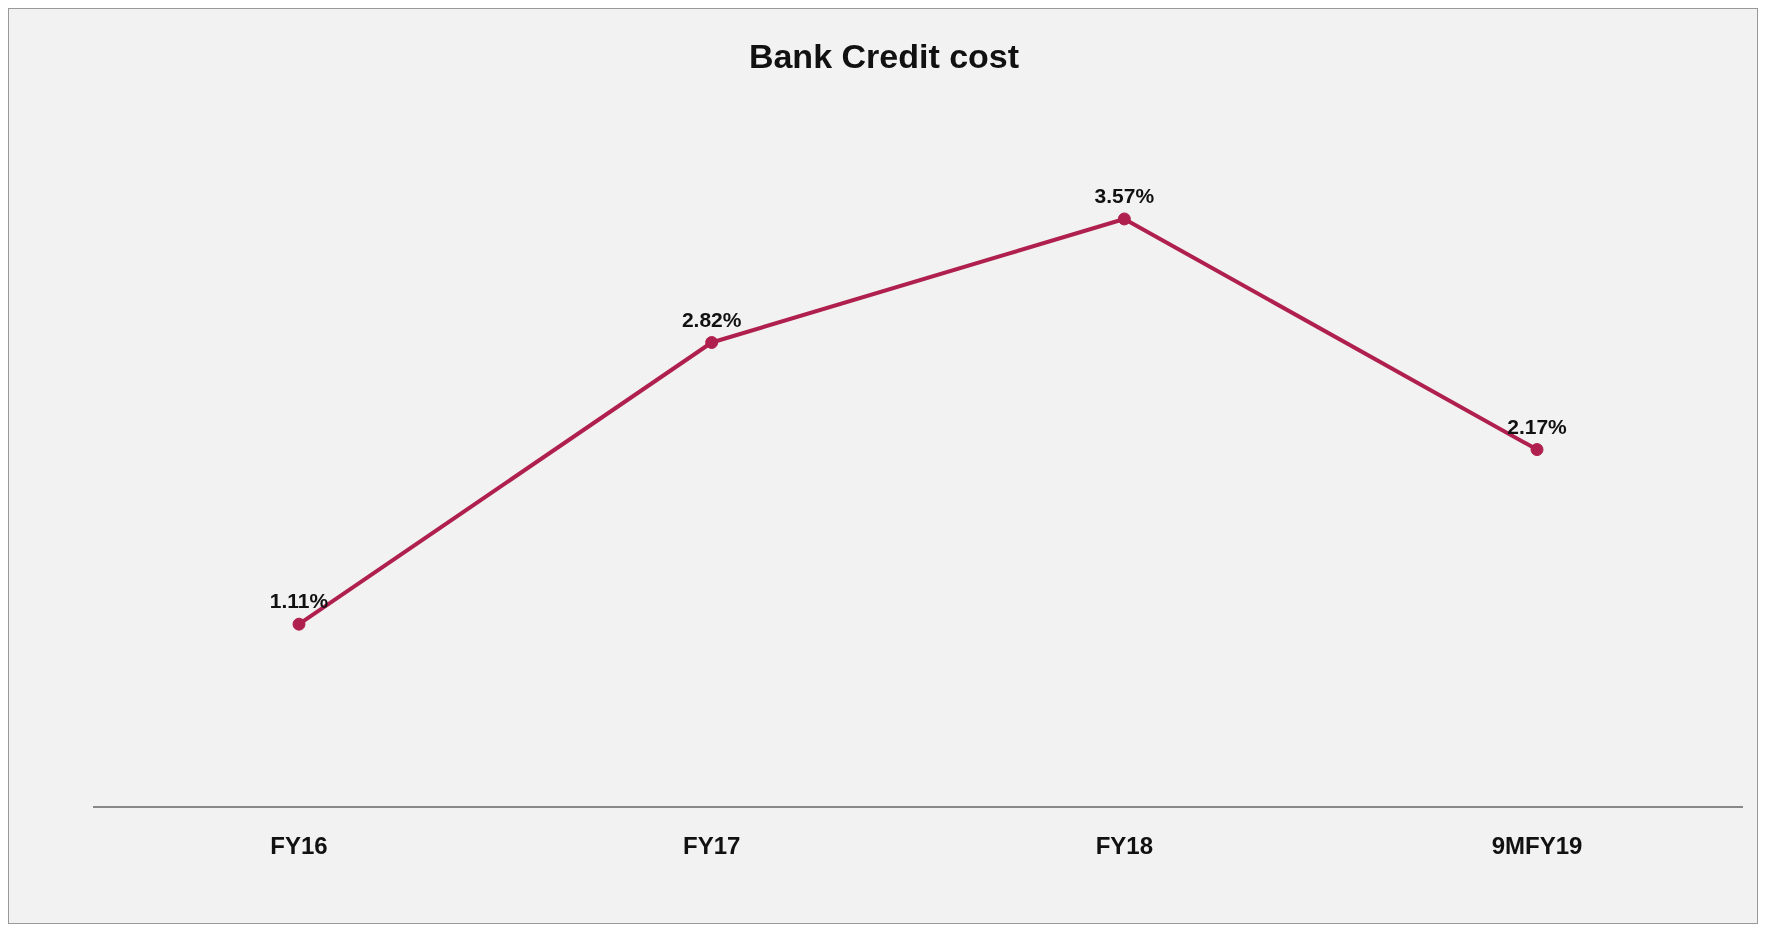 The width and height of the screenshot is (1766, 932). What do you see at coordinates (299, 601) in the screenshot?
I see `data-label: 1.11%` at bounding box center [299, 601].